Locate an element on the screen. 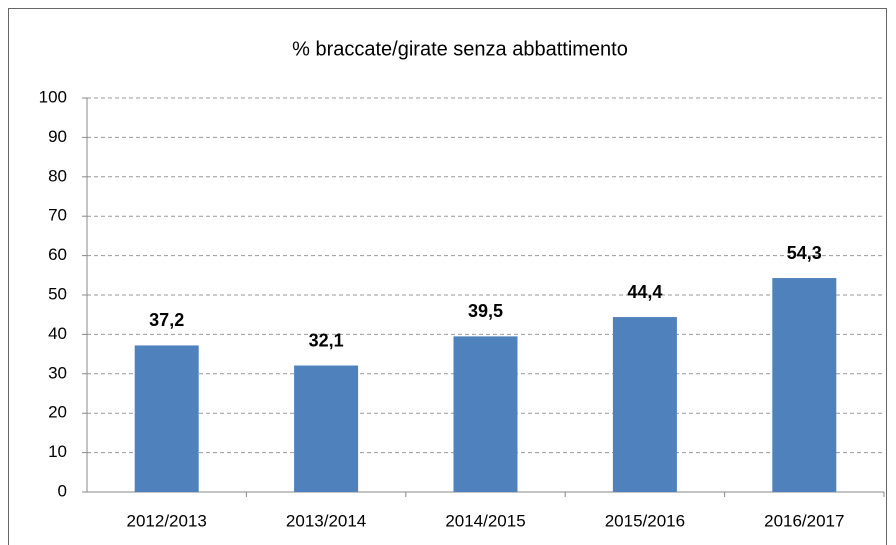 The image size is (896, 545). x-tick-label: 2012/2013 is located at coordinates (167, 520).